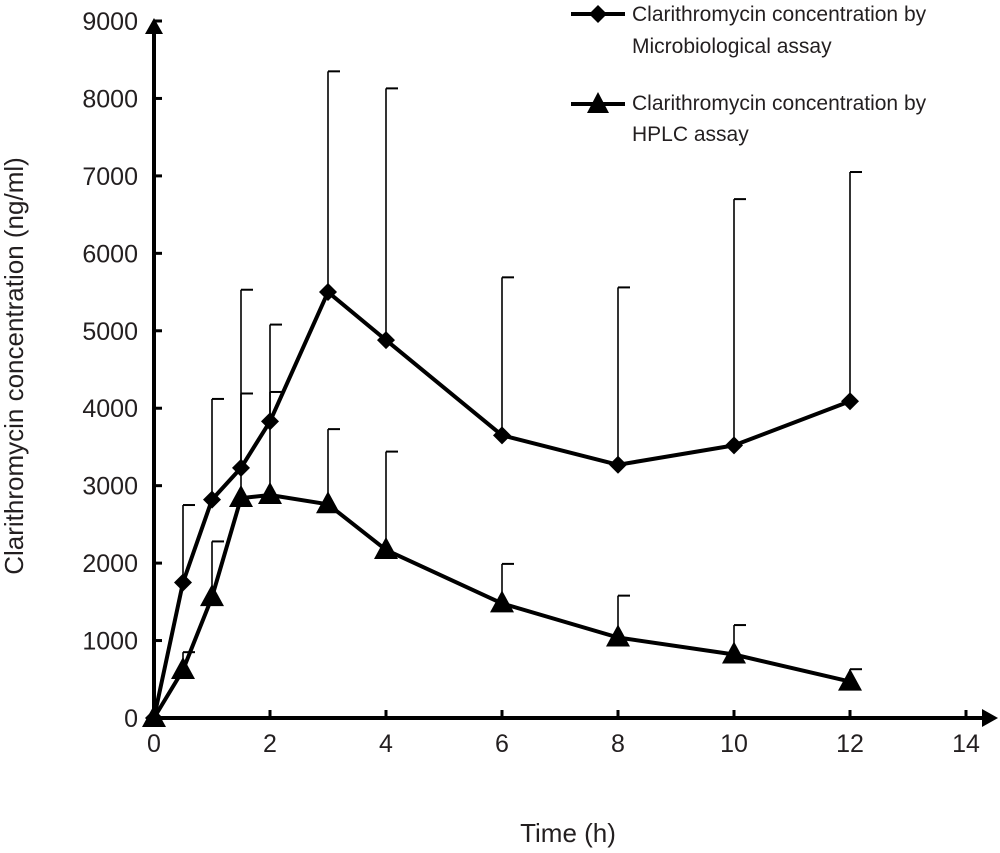 The width and height of the screenshot is (1000, 853). Describe the element at coordinates (110, 254) in the screenshot. I see `y-tick-label: 6000` at that location.